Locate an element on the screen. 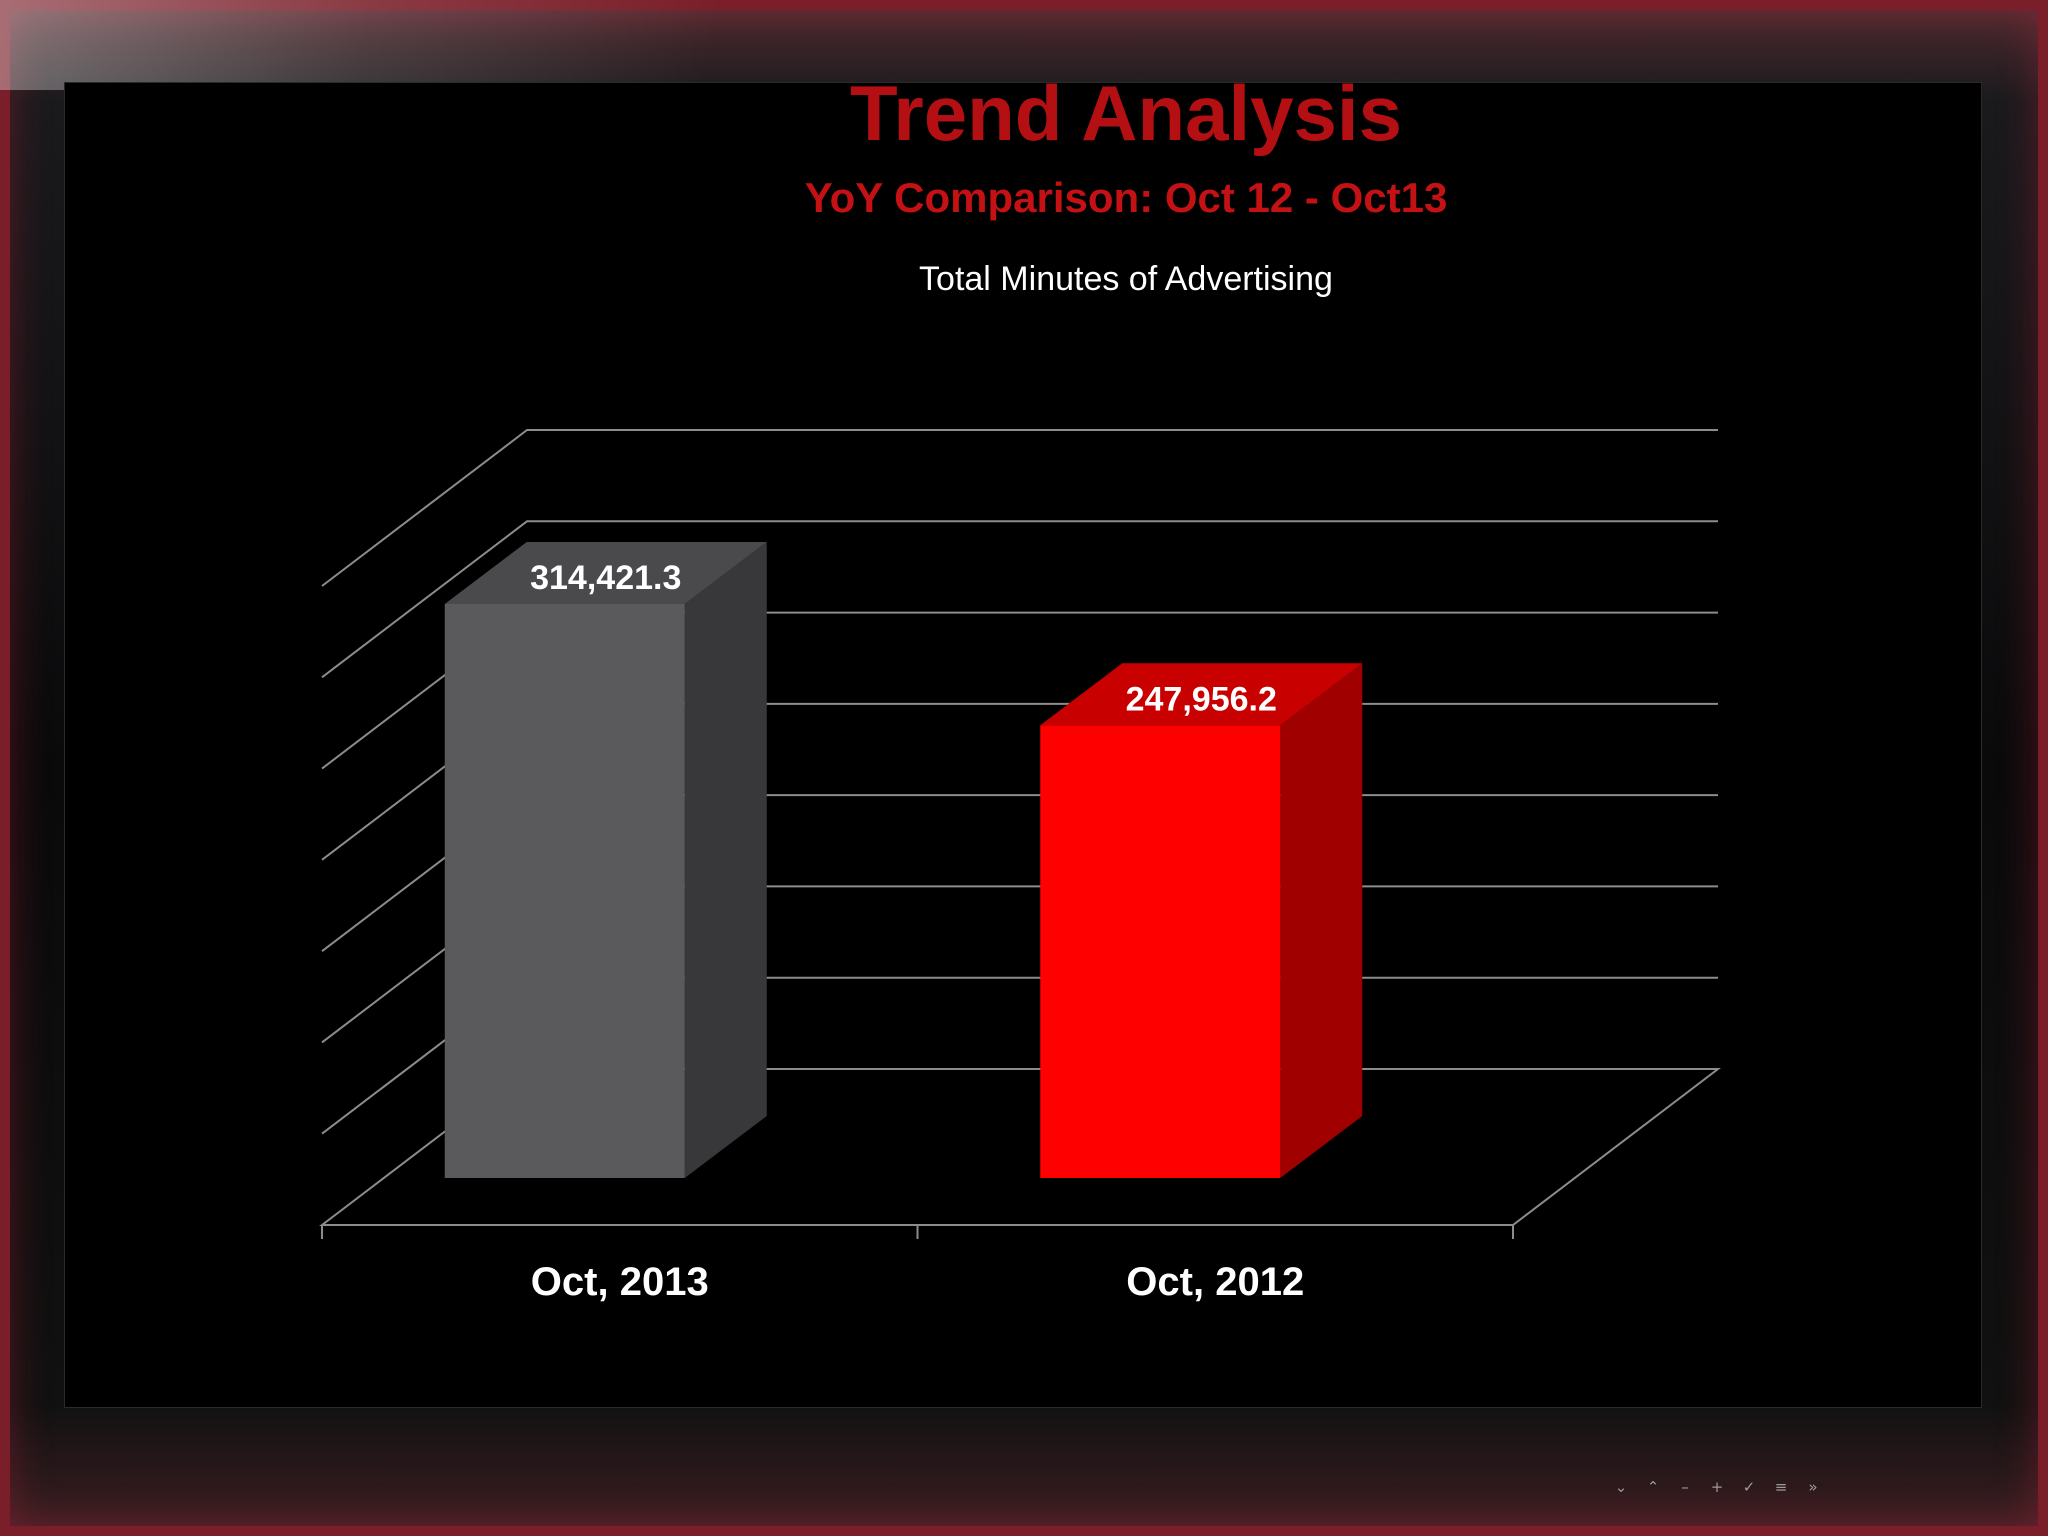 This screenshot has width=2048, height=1536. minus-control-icon: – is located at coordinates (1685, 1487).